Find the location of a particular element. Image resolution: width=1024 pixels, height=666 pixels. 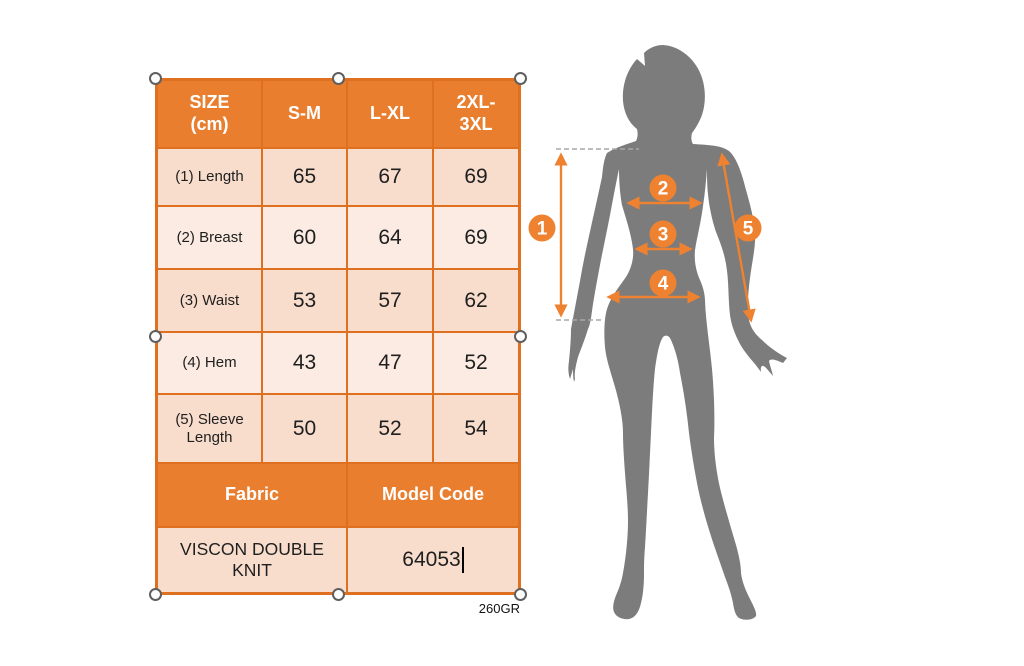

marker-number-3: 3 is located at coordinates (663, 235).